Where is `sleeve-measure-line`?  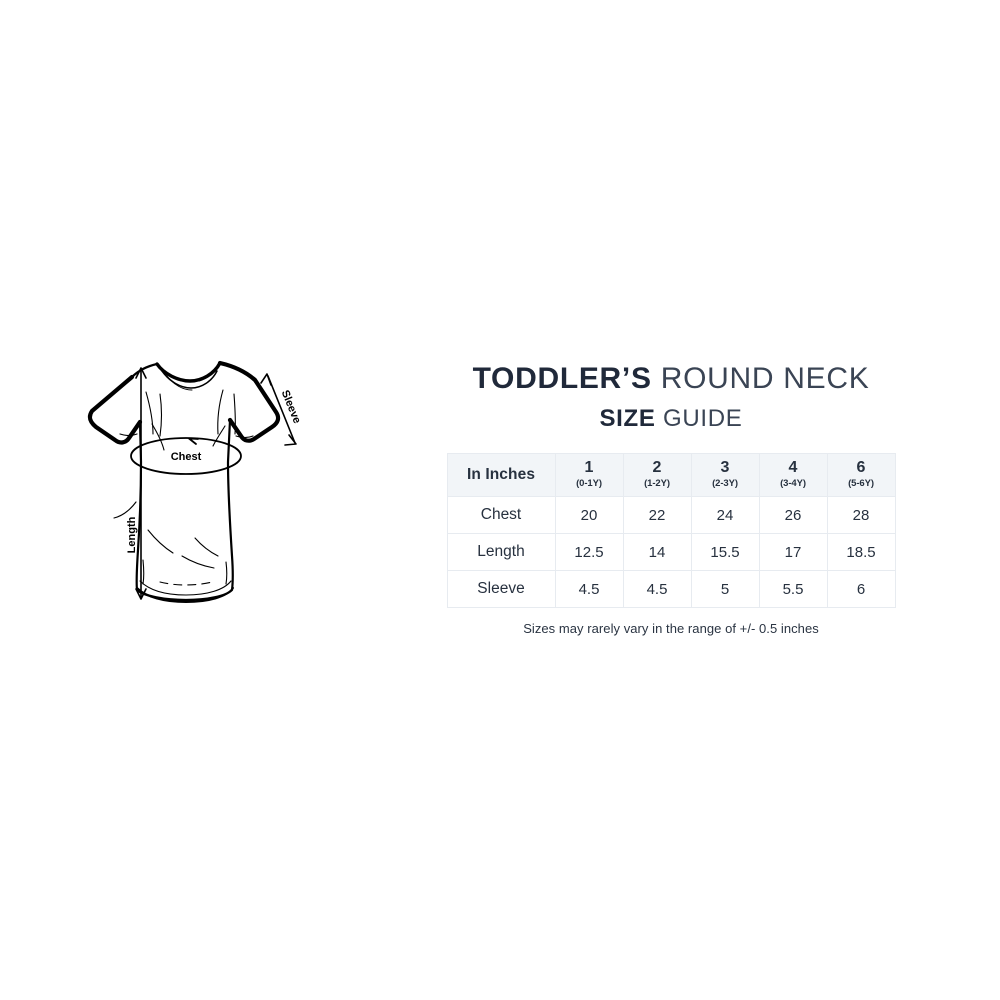
sleeve-measure-line is located at coordinates (281, 409).